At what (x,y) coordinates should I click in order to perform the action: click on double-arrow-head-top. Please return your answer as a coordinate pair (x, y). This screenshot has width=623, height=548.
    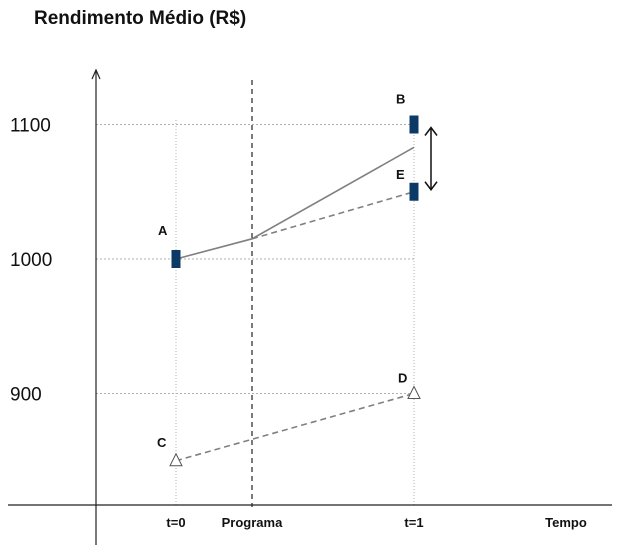
    Looking at the image, I should click on (431, 131).